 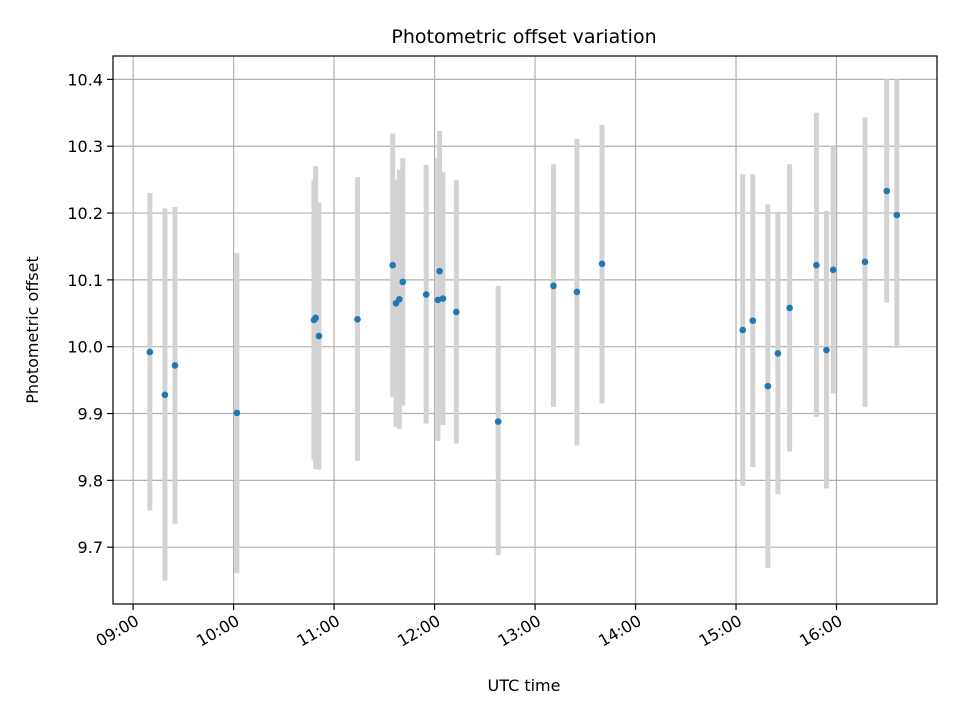 I want to click on chart-title: Photometric offset variation, so click(x=523, y=37).